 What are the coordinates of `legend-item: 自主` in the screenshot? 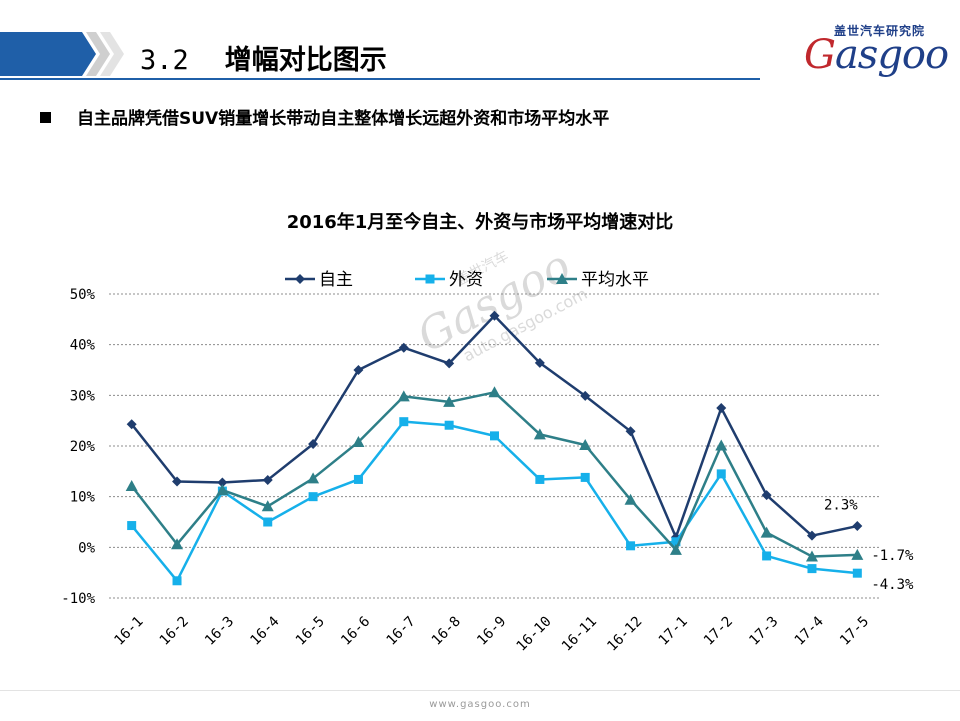 It's located at (319, 280).